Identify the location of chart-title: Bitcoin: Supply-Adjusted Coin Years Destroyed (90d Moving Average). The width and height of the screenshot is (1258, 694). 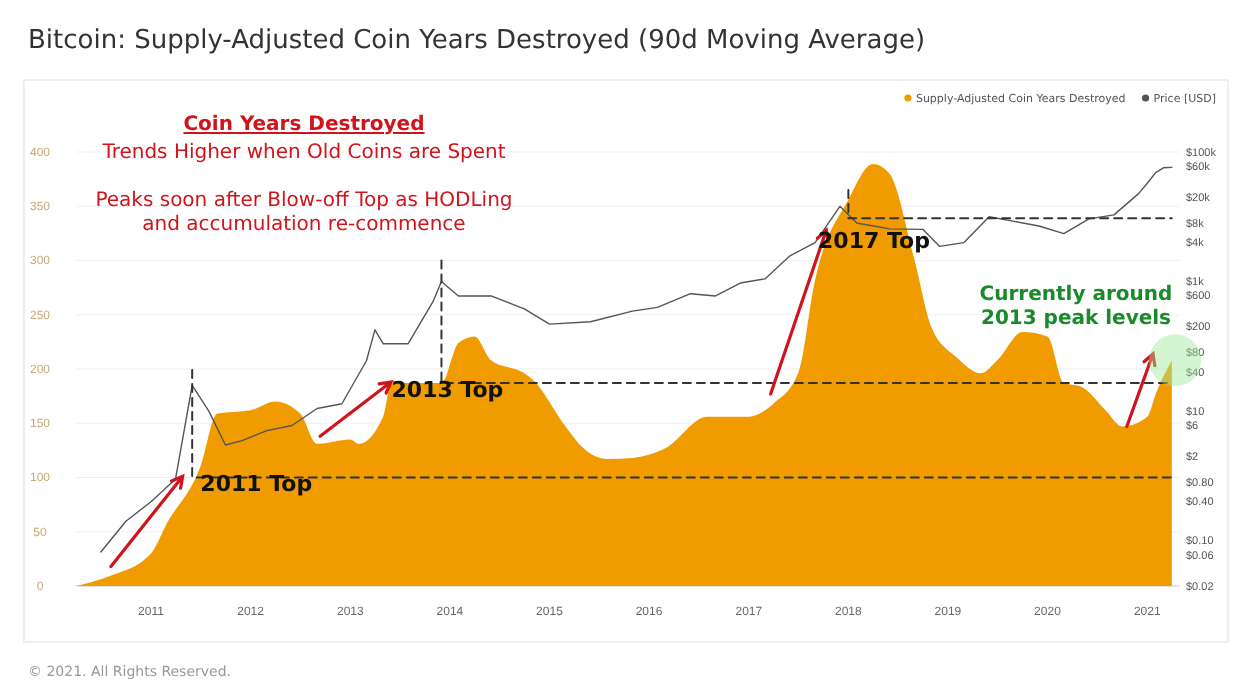
(477, 41).